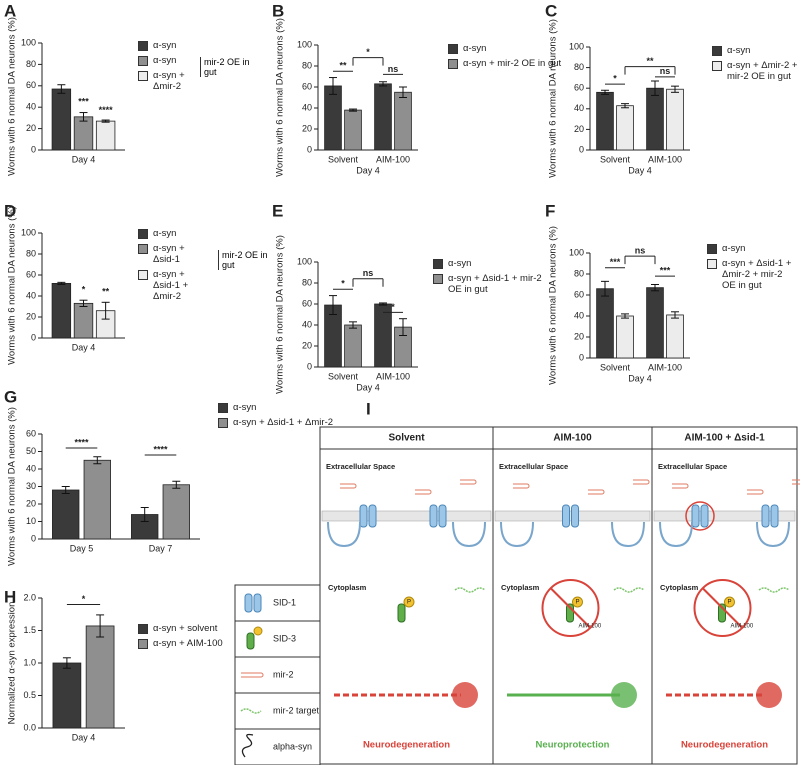 The height and width of the screenshot is (765, 800). Describe the element at coordinates (277, 210) in the screenshot. I see `panel-label: E` at that location.